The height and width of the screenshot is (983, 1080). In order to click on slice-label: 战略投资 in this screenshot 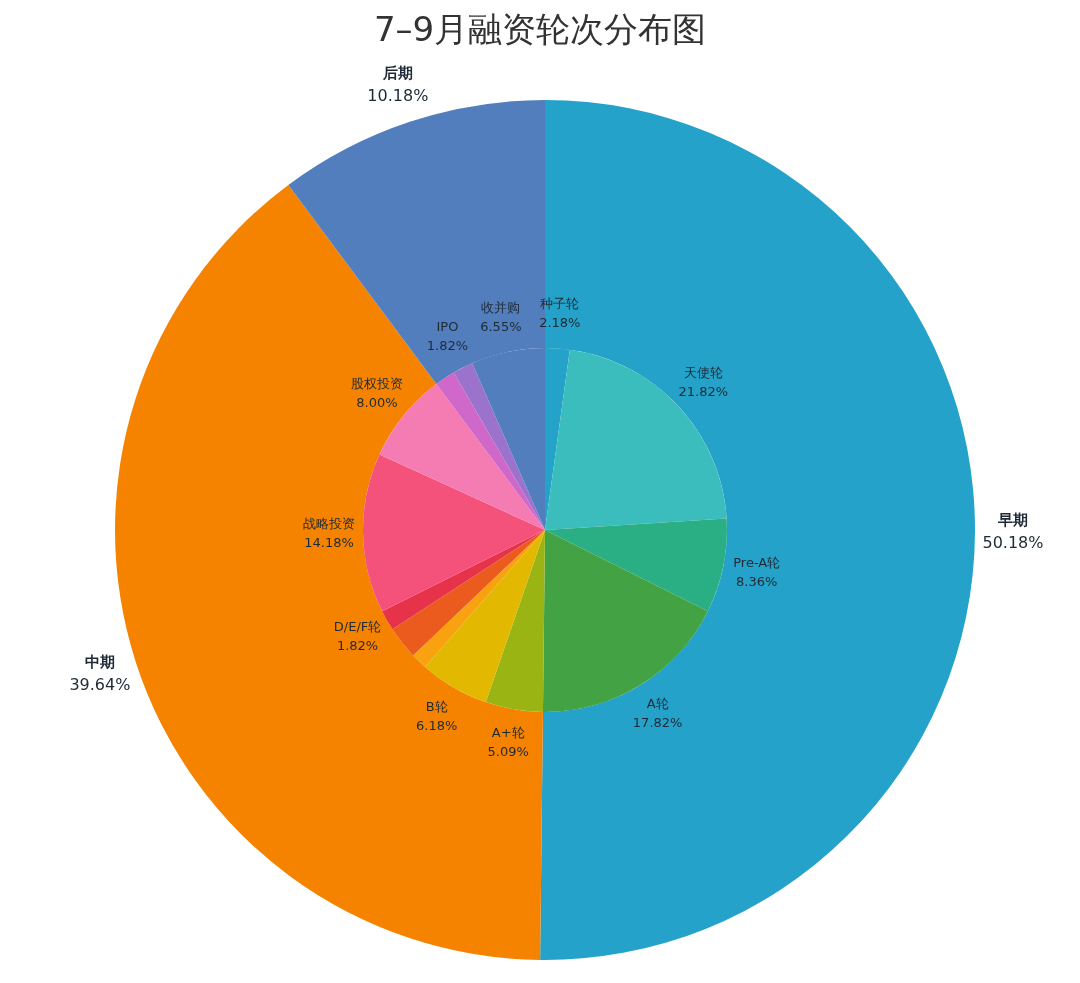, I will do `click(329, 523)`.